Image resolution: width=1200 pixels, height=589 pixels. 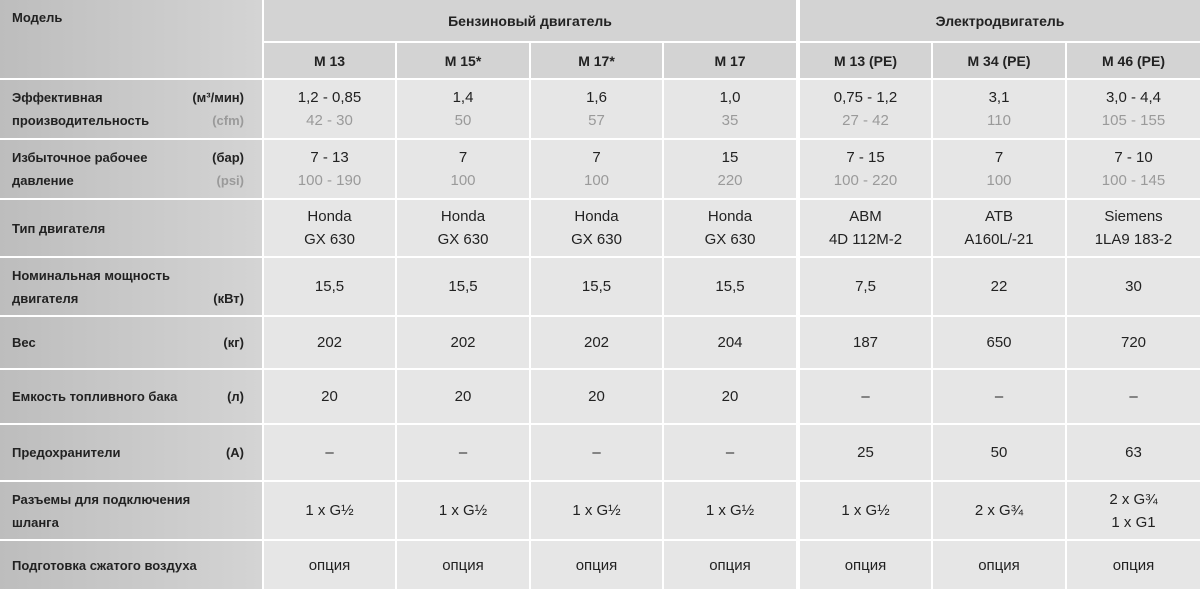 I want to click on row-label: Вес (кг), so click(x=131, y=342).